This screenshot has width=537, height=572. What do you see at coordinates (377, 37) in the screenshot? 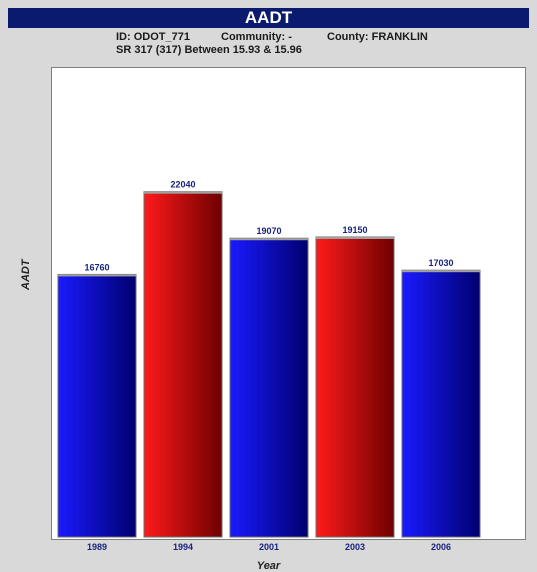
I see `county-info: County: FRANKLIN` at bounding box center [377, 37].